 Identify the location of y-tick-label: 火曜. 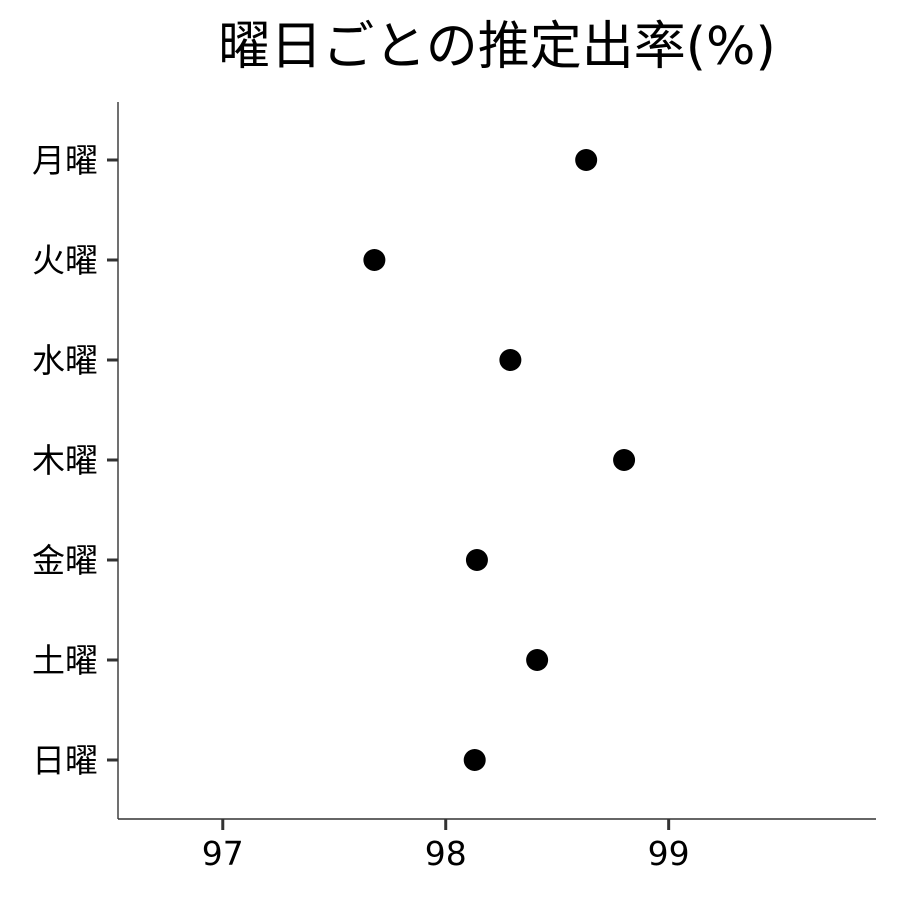
(65, 260).